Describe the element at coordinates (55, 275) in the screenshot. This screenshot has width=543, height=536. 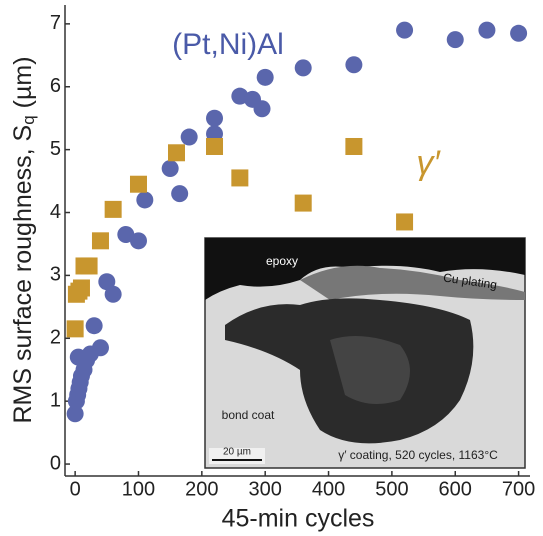
I see `y-tick-label: 3` at that location.